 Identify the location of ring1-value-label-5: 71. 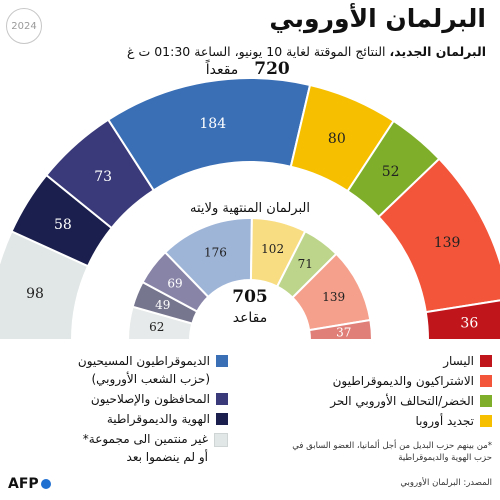
(305, 264).